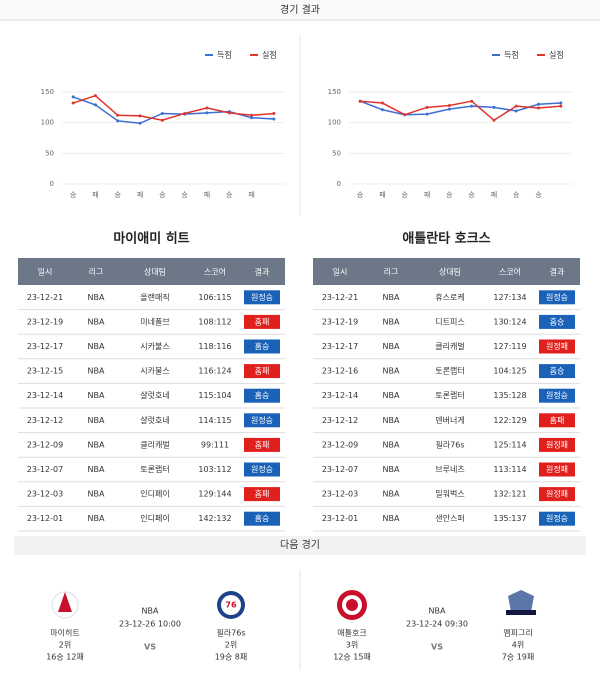 The height and width of the screenshot is (679, 600). What do you see at coordinates (214, 420) in the screenshot?
I see `cell: 114:115` at bounding box center [214, 420].